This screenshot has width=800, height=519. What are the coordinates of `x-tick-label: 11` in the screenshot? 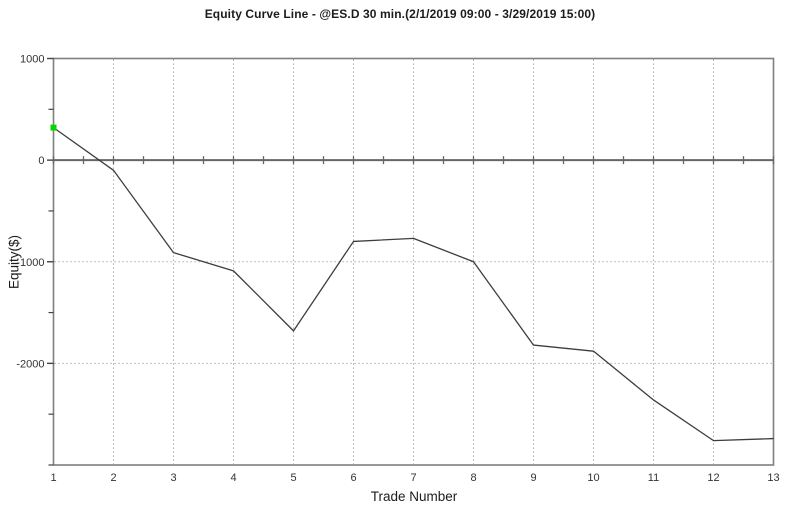 It's located at (653, 478).